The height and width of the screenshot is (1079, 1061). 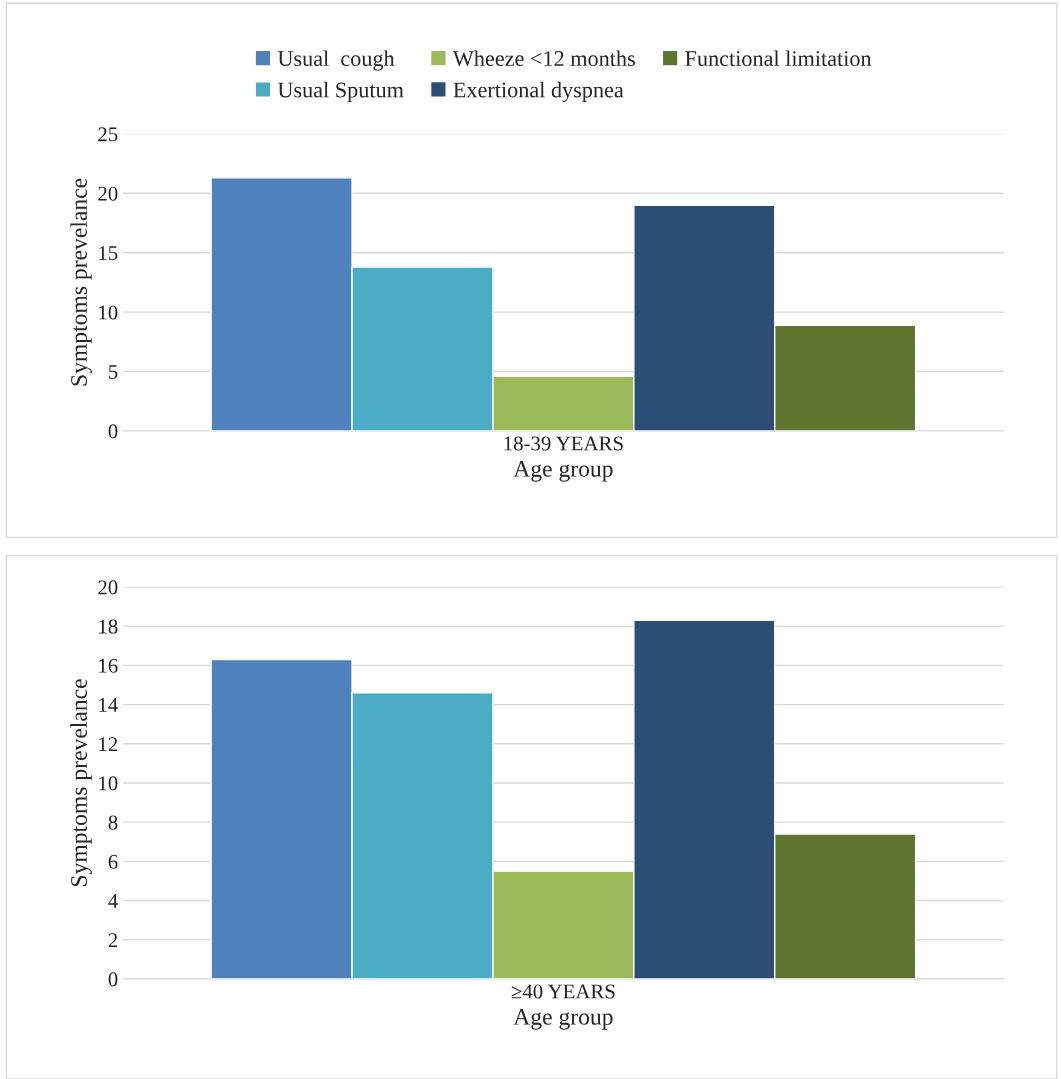 I want to click on y-tick-label: 5, so click(x=113, y=372).